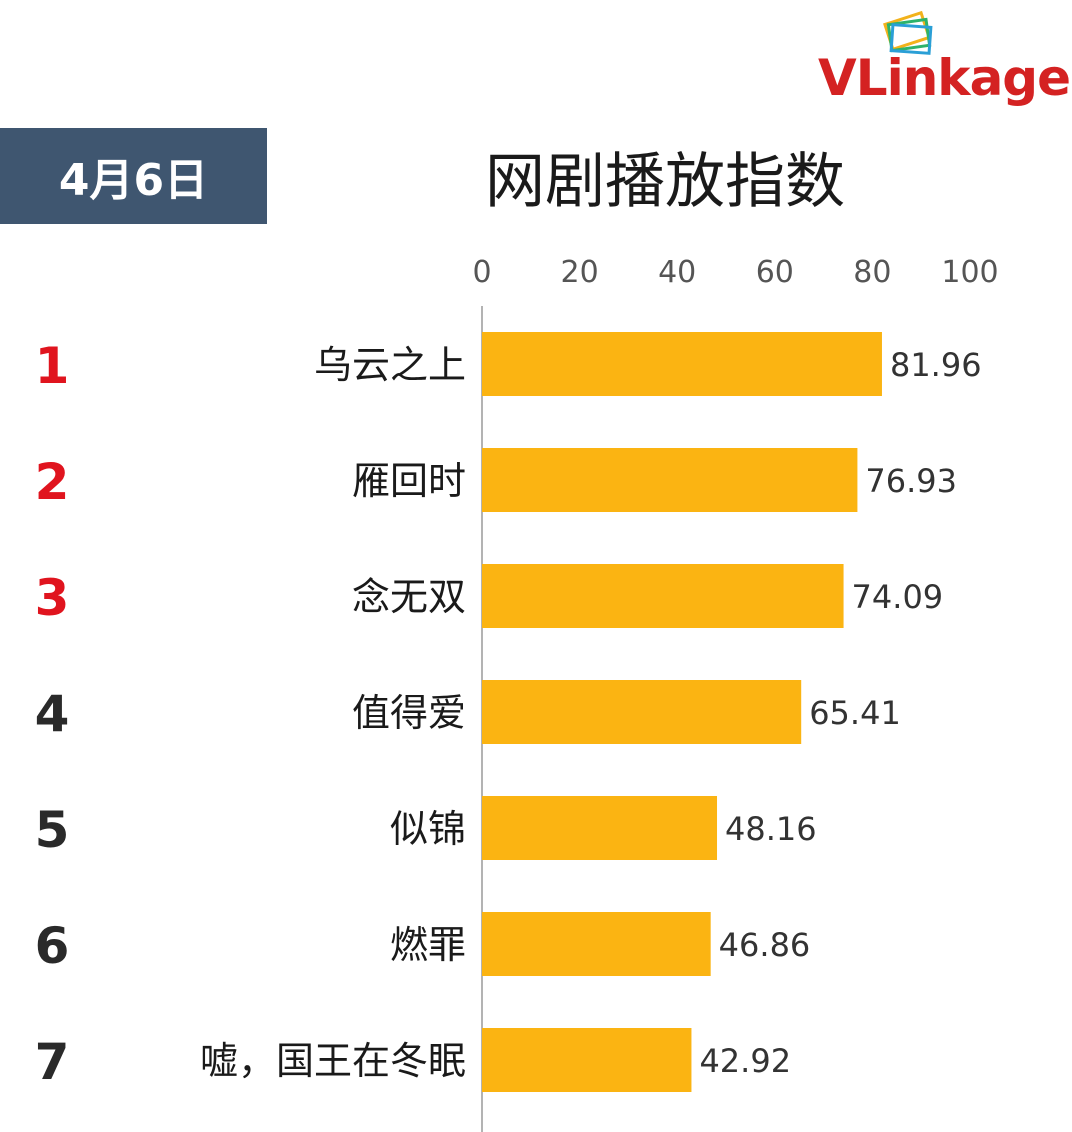 The height and width of the screenshot is (1132, 1072). I want to click on x-tick-label: 100, so click(969, 272).